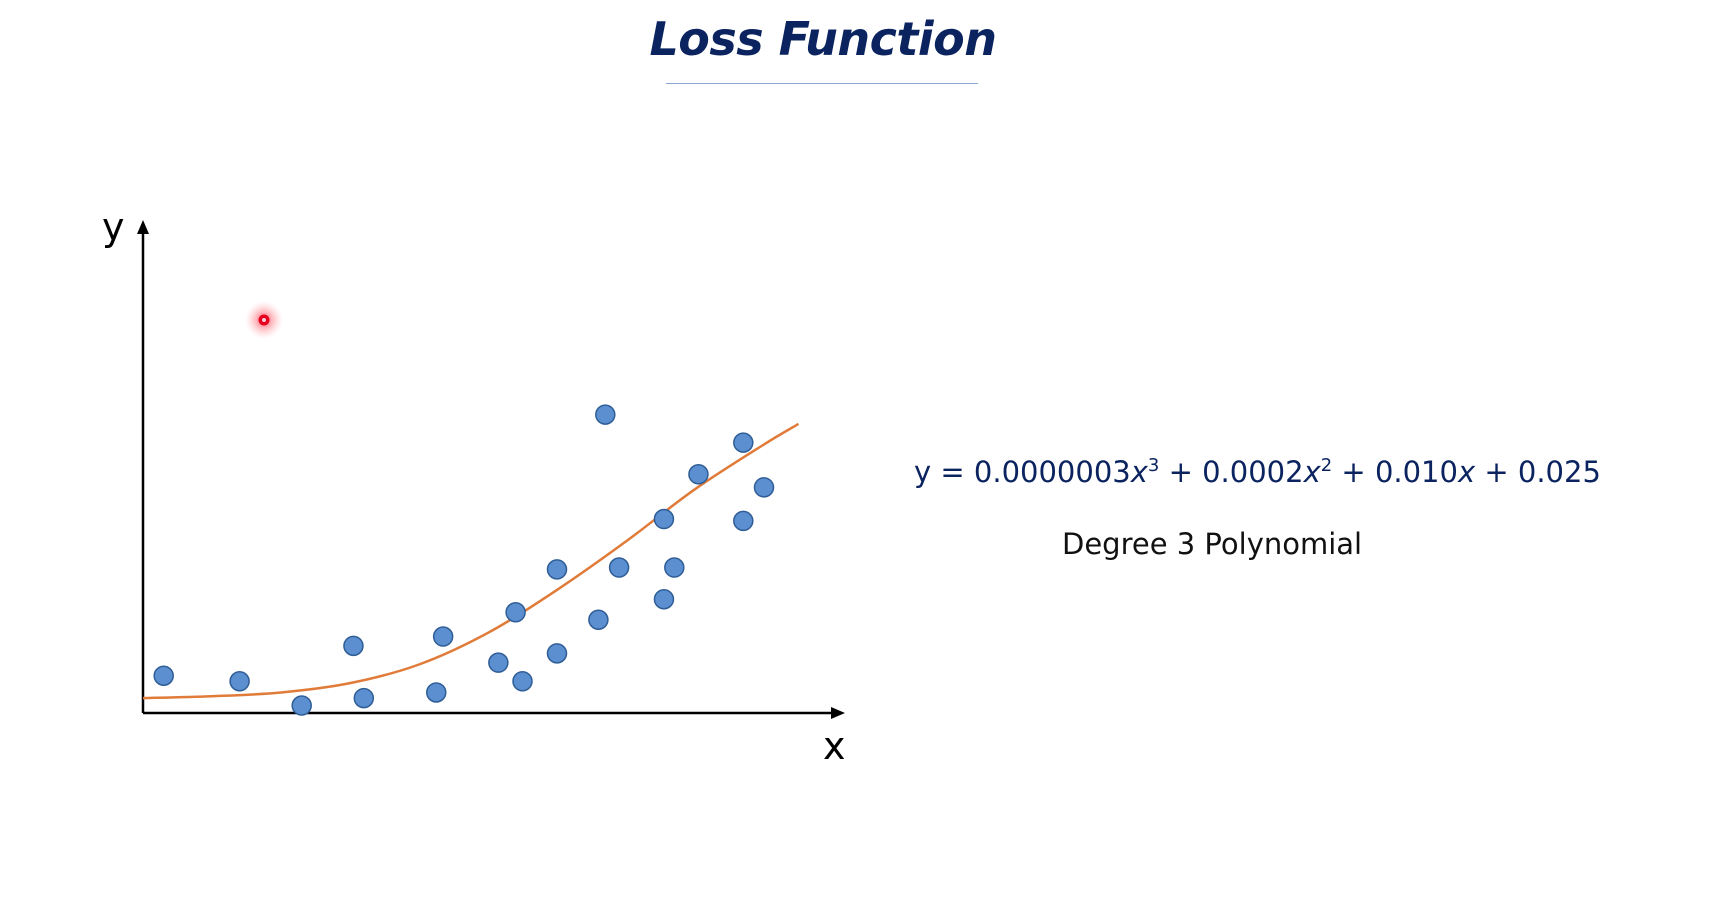  What do you see at coordinates (834, 746) in the screenshot?
I see `x-axis-label: x` at bounding box center [834, 746].